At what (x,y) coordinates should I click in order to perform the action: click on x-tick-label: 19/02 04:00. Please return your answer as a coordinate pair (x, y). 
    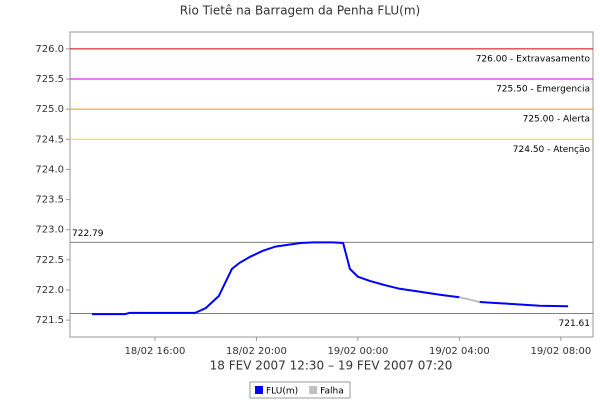
    Looking at the image, I should click on (459, 351).